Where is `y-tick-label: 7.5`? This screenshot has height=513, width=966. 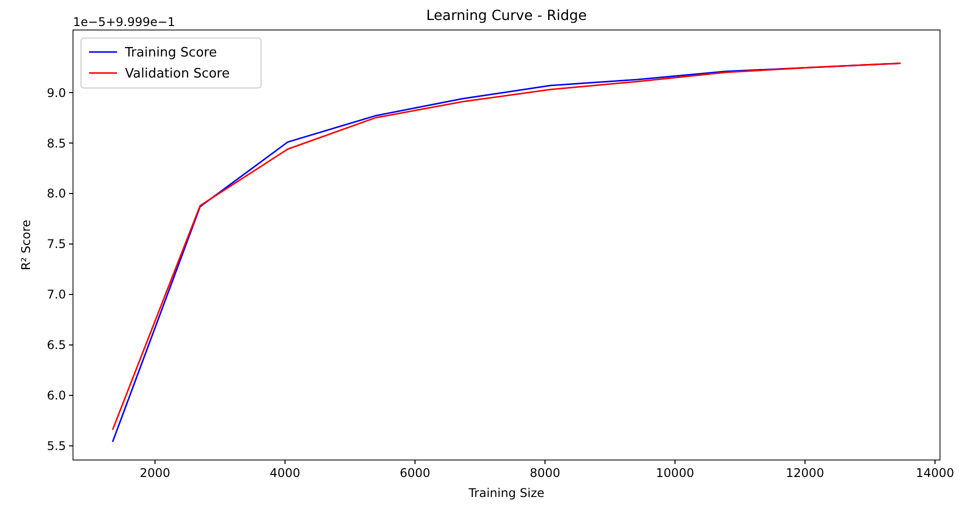 y-tick-label: 7.5 is located at coordinates (56, 244).